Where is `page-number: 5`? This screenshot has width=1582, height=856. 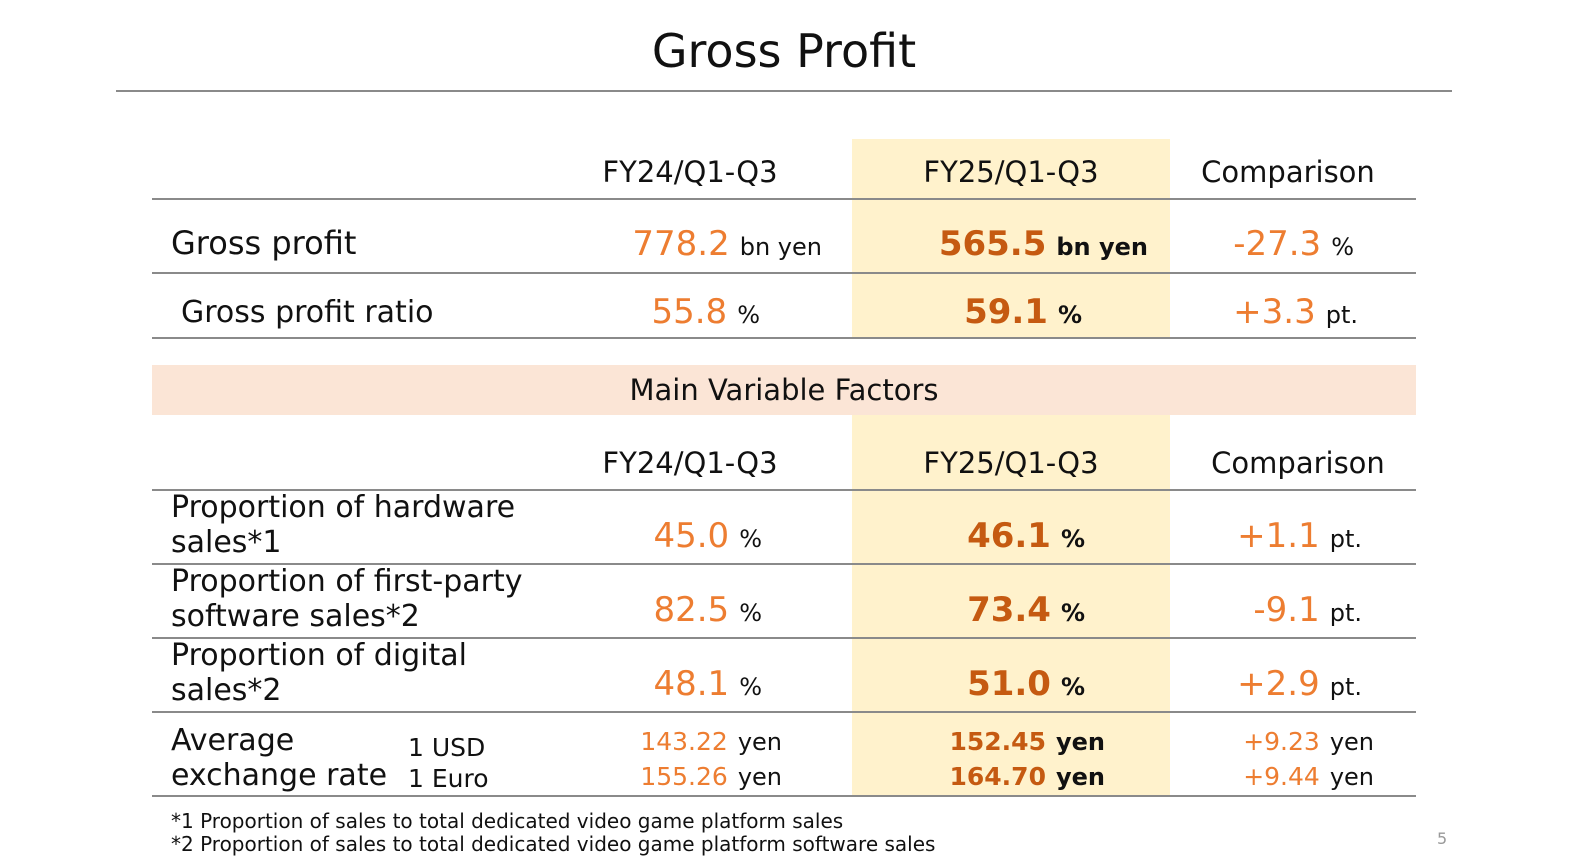 page-number: 5 is located at coordinates (1442, 838).